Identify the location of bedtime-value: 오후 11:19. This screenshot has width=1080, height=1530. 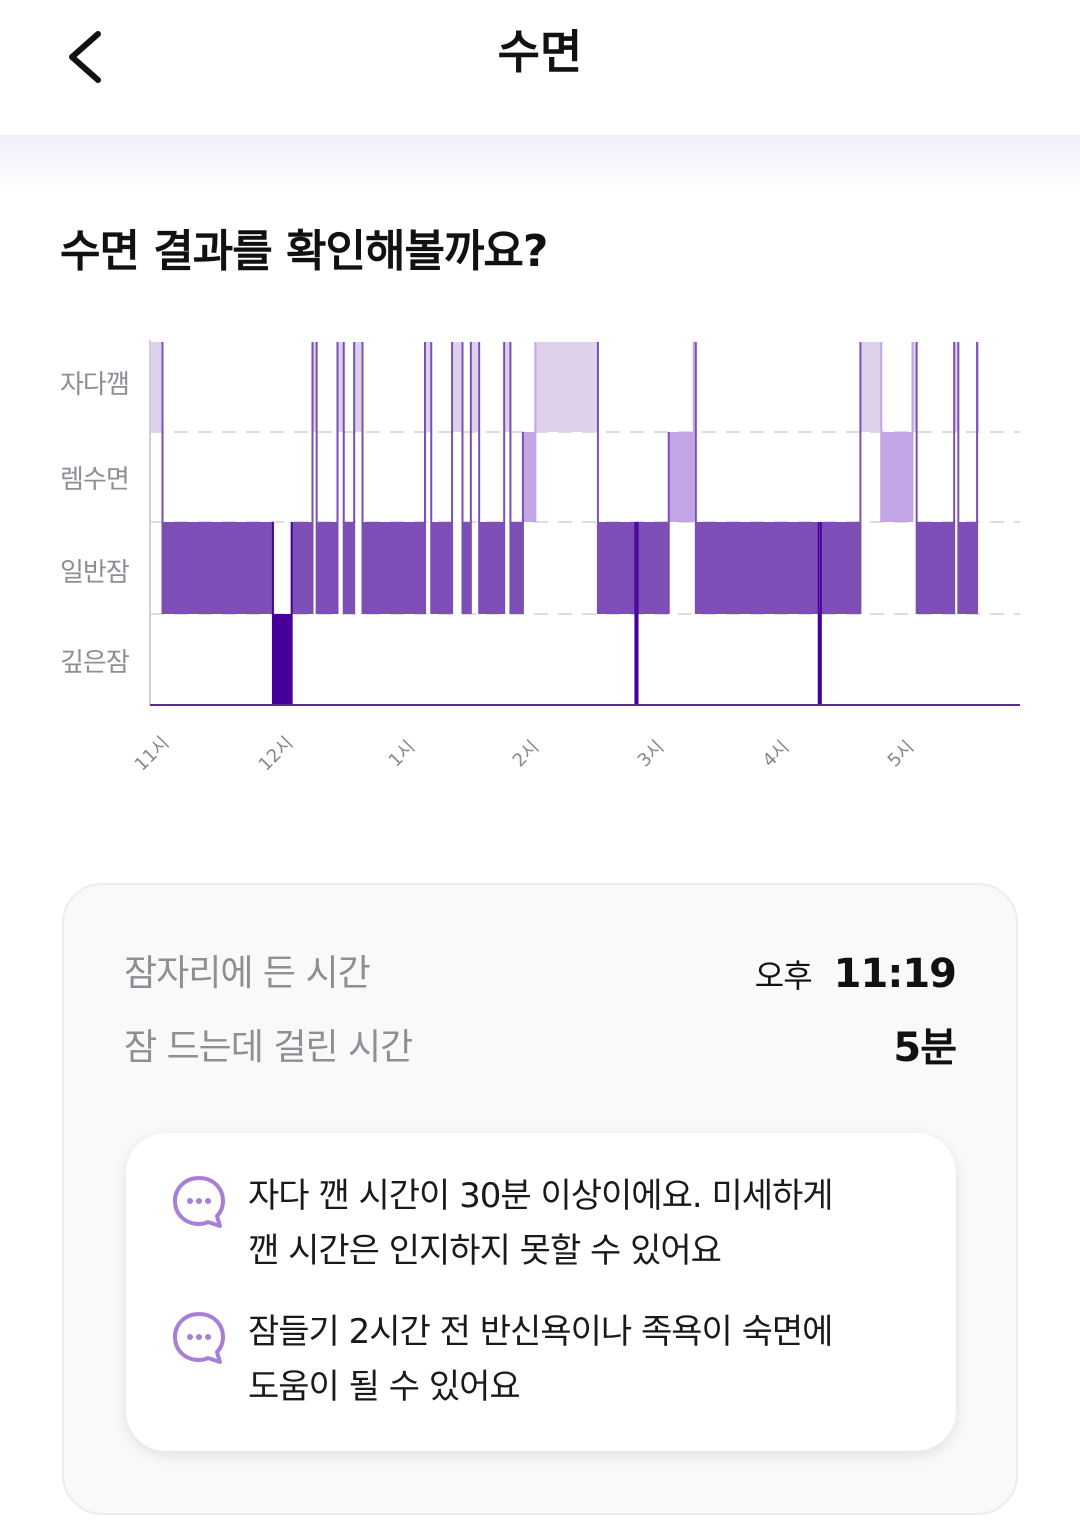
(855, 975).